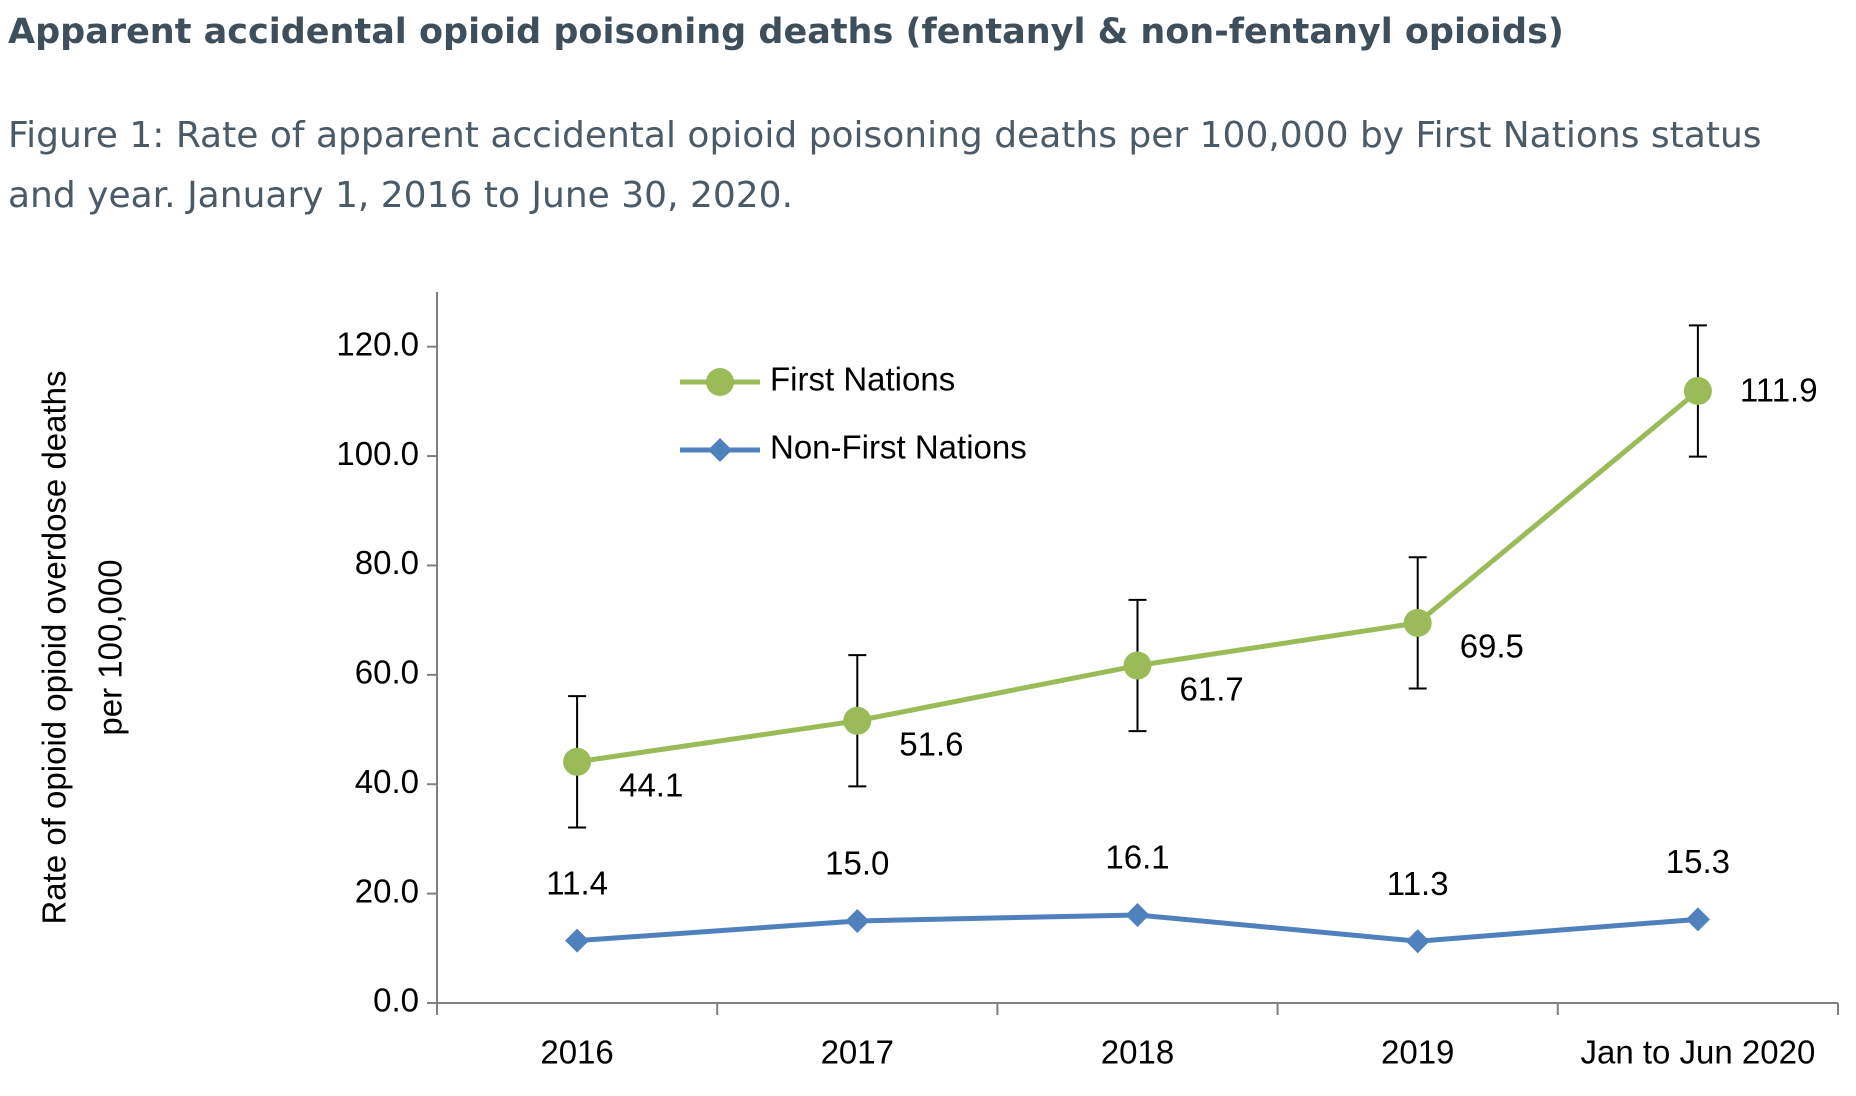  Describe the element at coordinates (377, 453) in the screenshot. I see `y-tick-label: 100.0` at that location.